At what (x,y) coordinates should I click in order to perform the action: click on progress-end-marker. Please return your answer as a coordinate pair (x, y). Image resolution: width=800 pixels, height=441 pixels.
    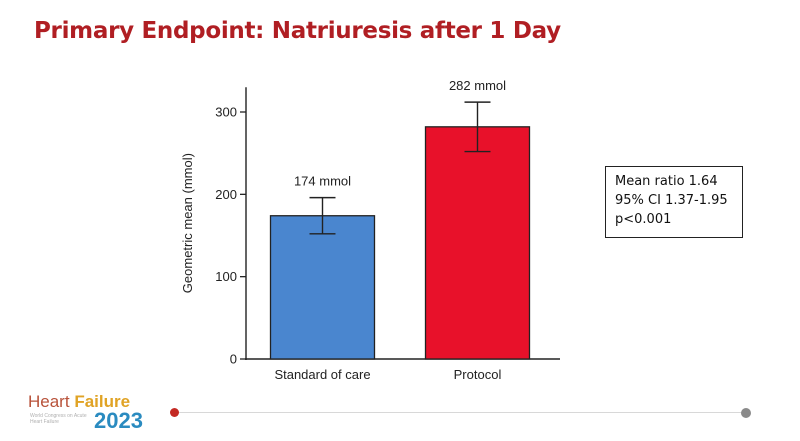
    Looking at the image, I should click on (746, 413).